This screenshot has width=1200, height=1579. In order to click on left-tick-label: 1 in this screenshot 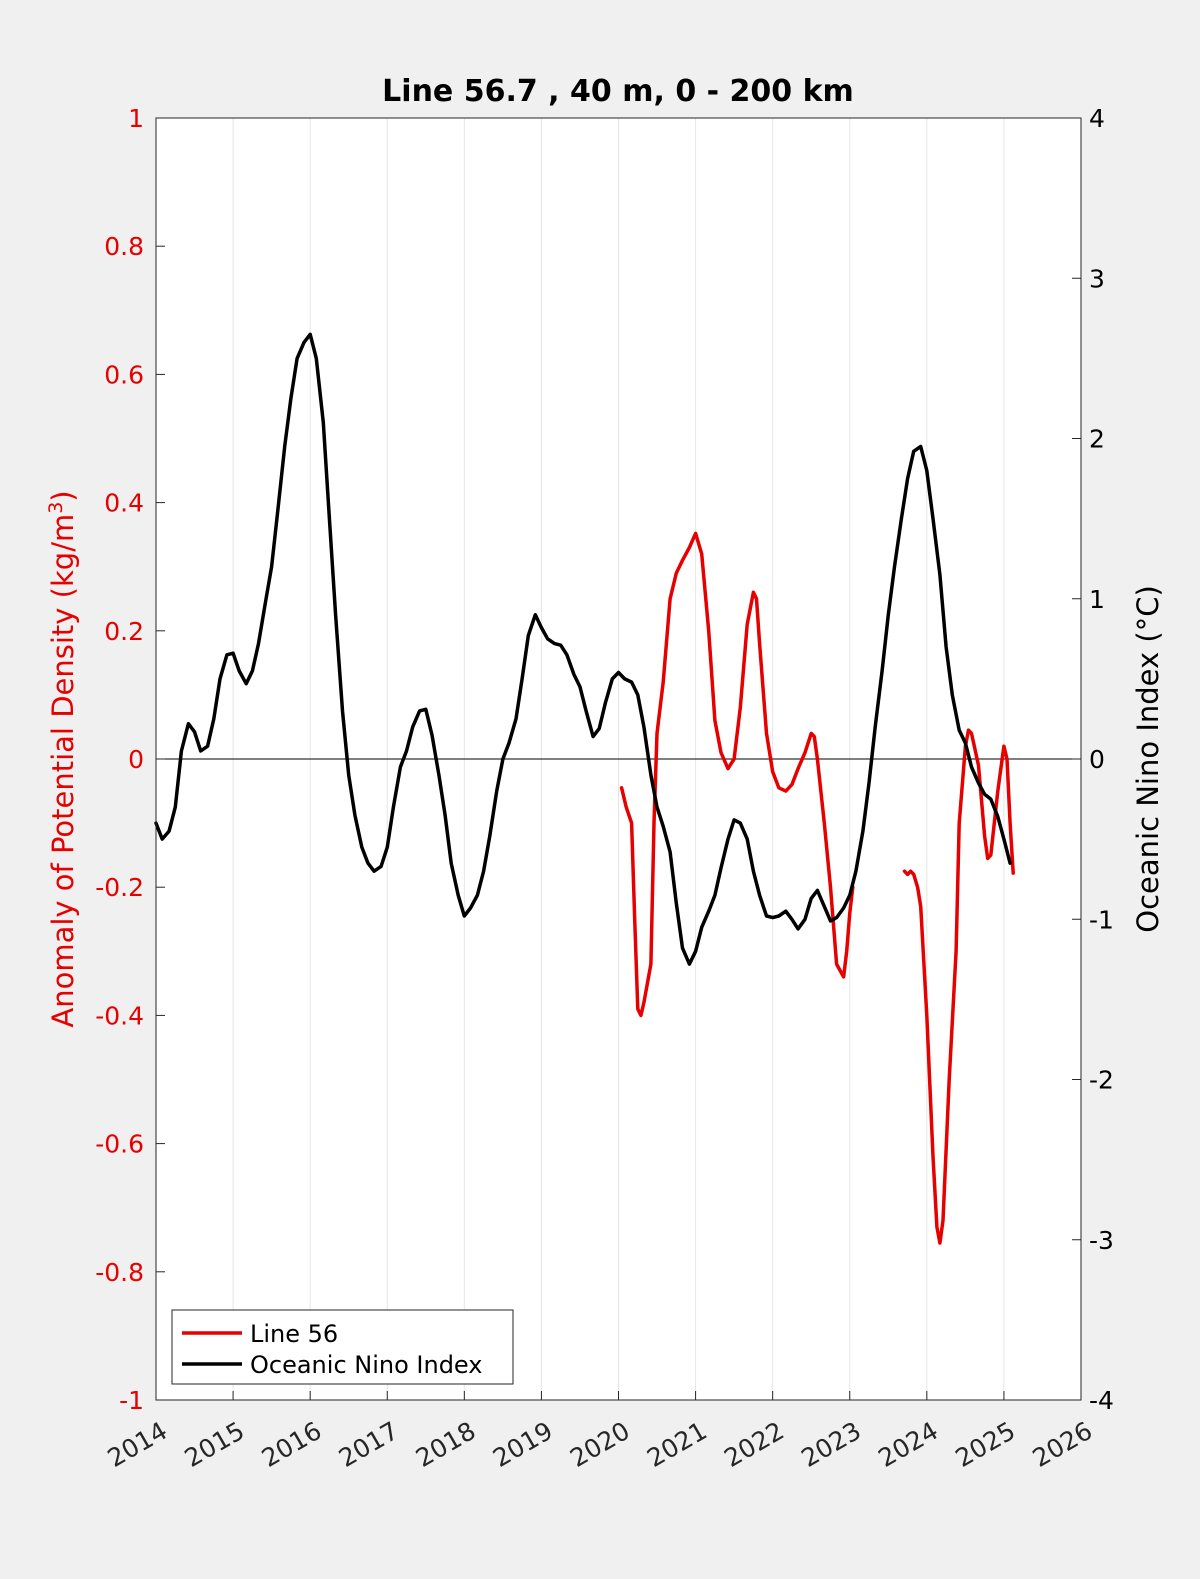, I will do `click(136, 118)`.